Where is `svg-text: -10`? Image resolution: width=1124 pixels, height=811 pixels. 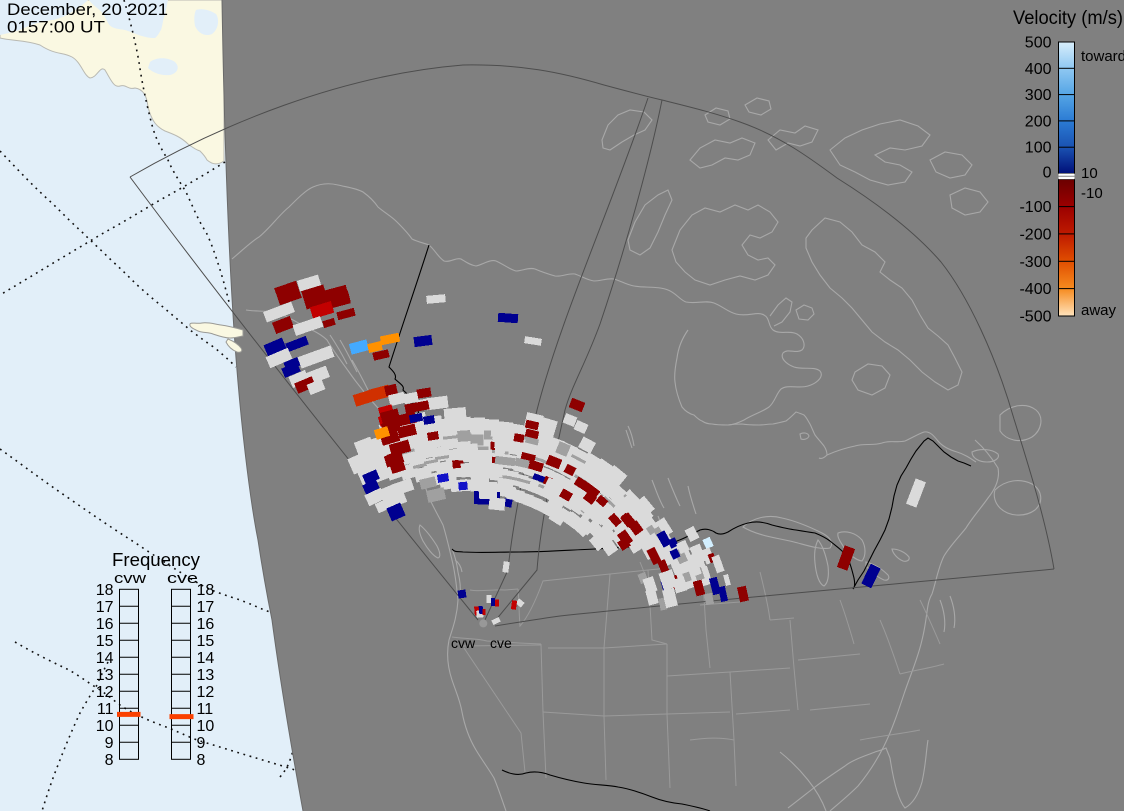 svg-text: -10 is located at coordinates (1092, 193).